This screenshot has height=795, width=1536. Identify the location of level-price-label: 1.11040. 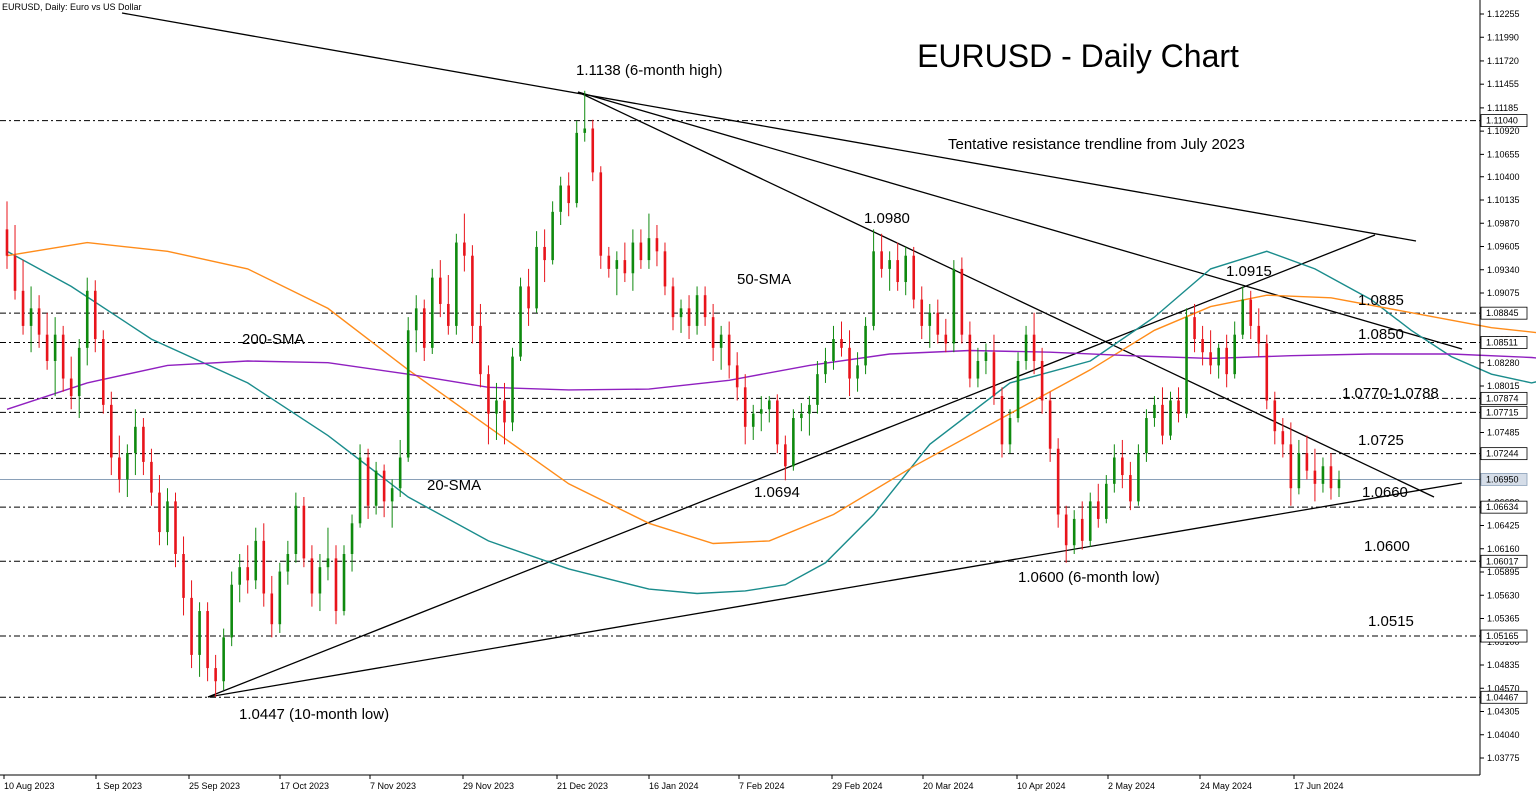
(1502, 121).